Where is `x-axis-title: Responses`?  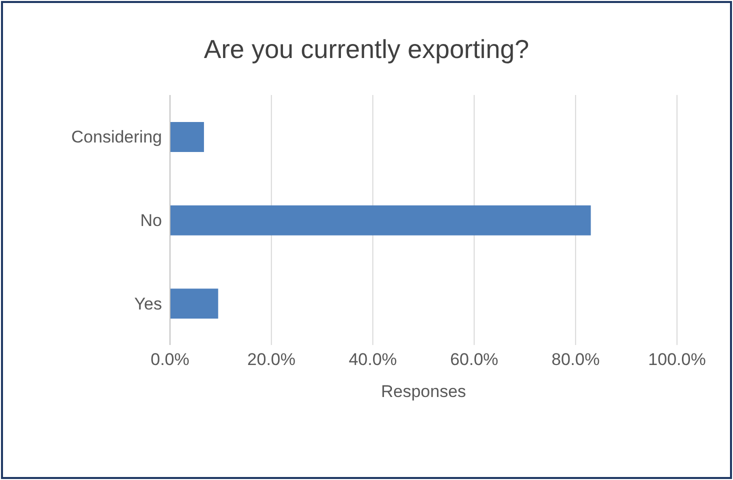 x-axis-title: Responses is located at coordinates (423, 391).